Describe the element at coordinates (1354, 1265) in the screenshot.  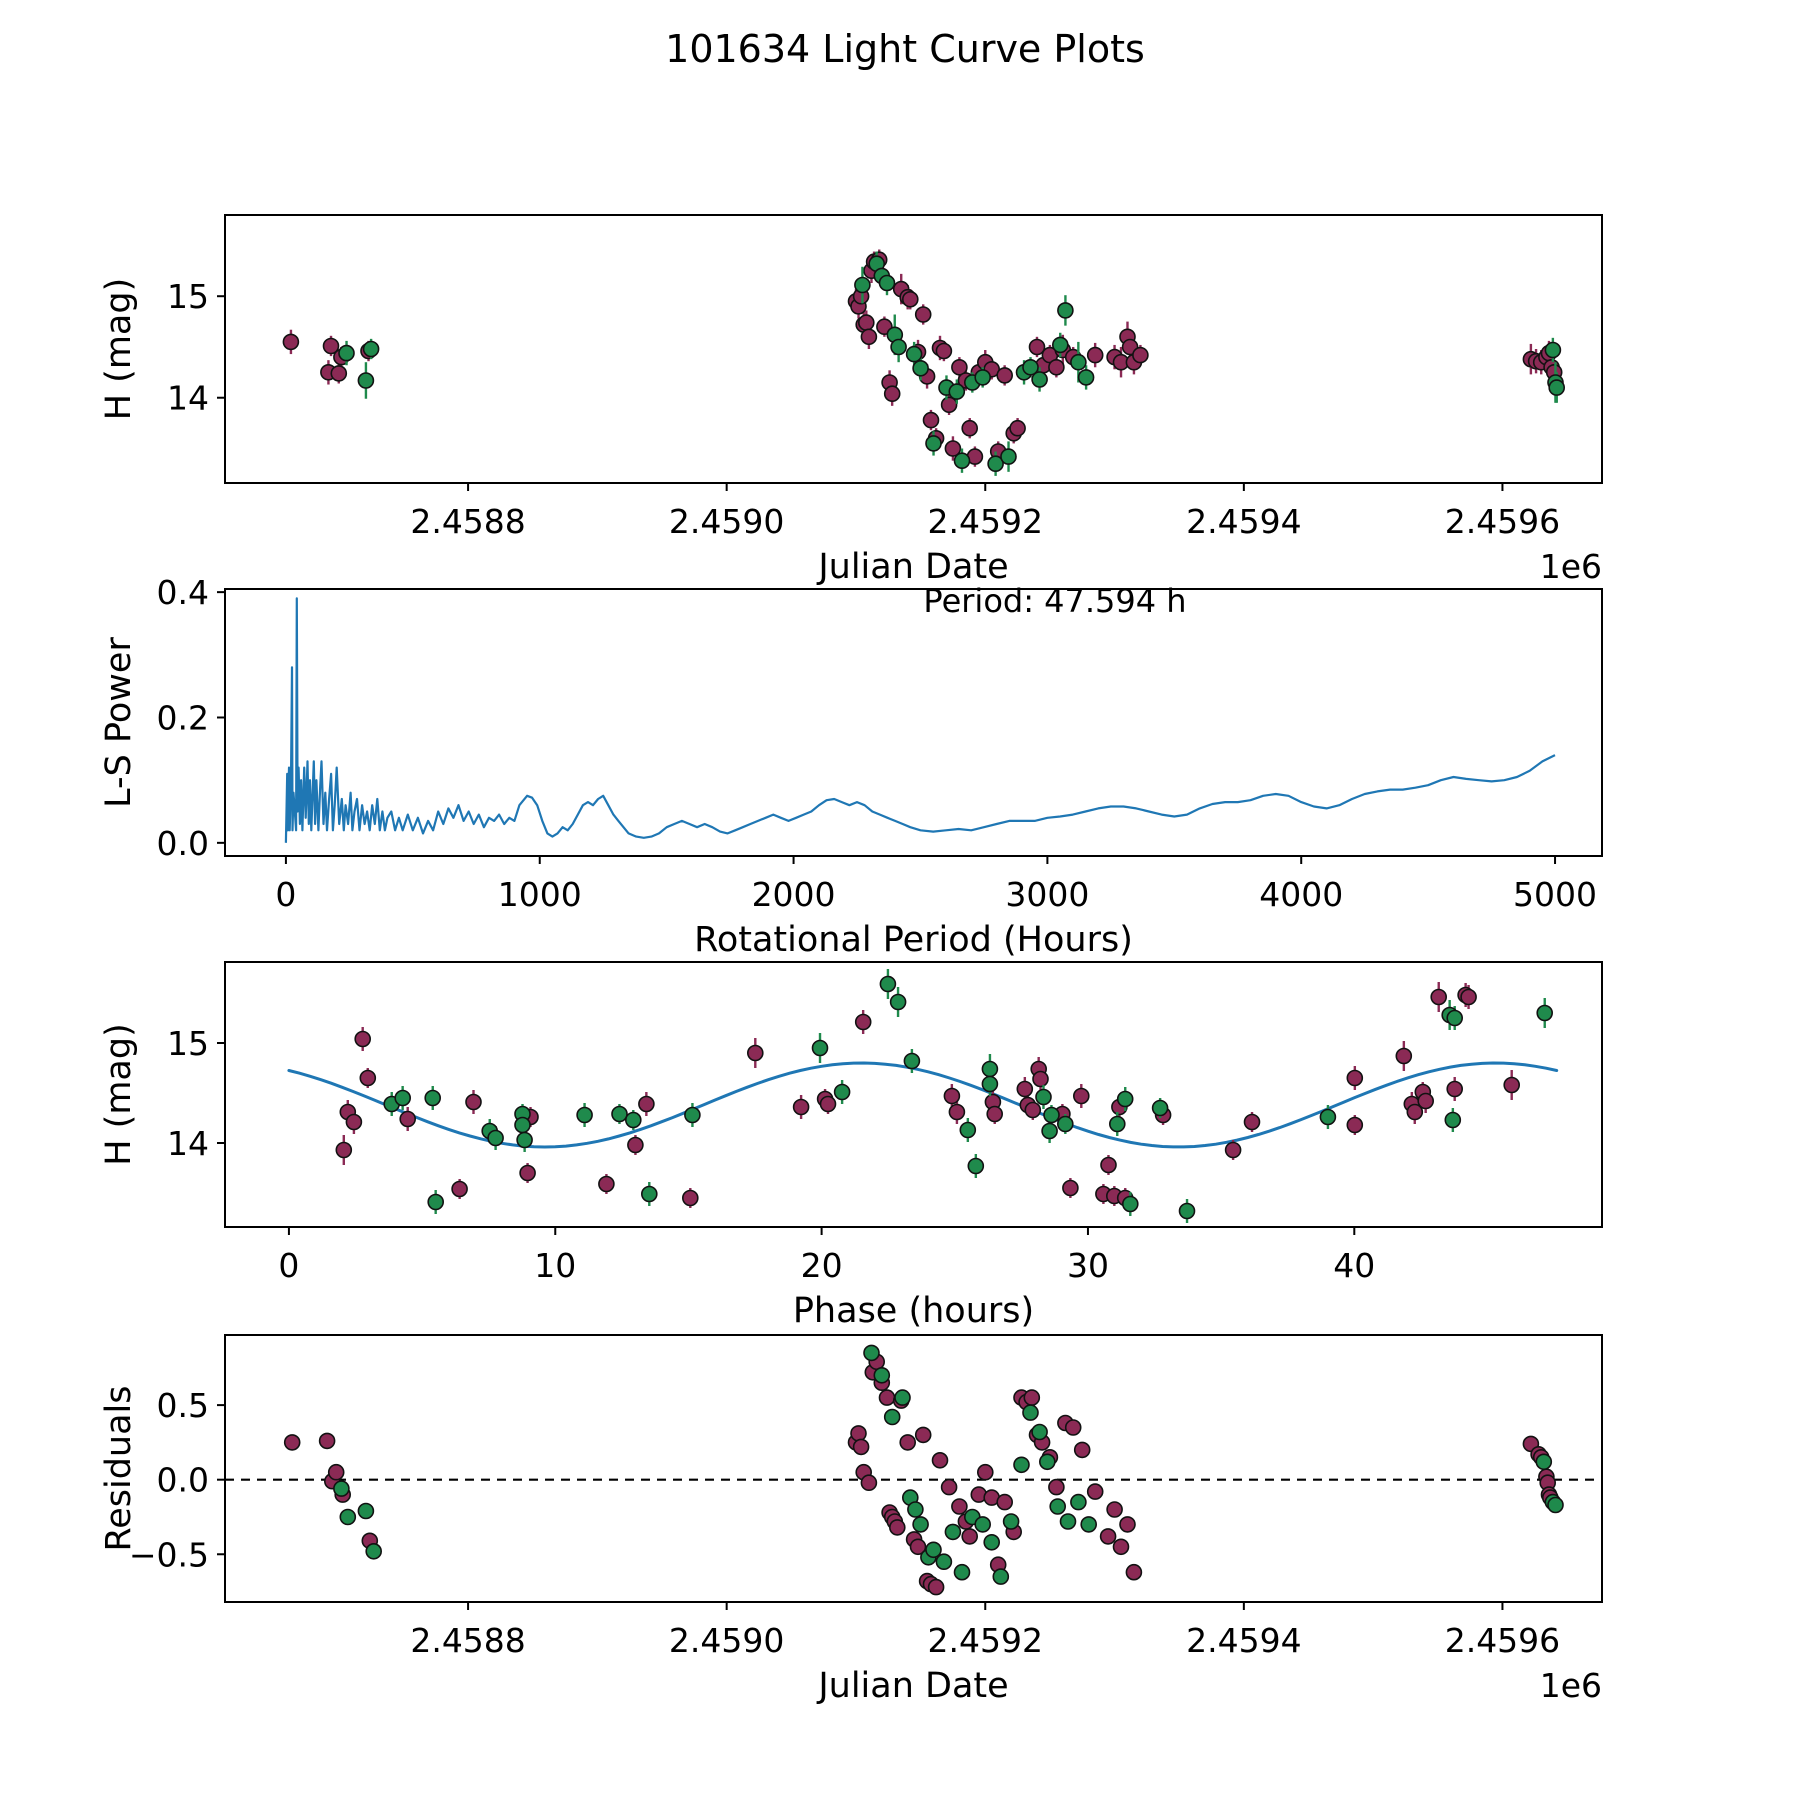
I see `x-tick-label: 40` at that location.